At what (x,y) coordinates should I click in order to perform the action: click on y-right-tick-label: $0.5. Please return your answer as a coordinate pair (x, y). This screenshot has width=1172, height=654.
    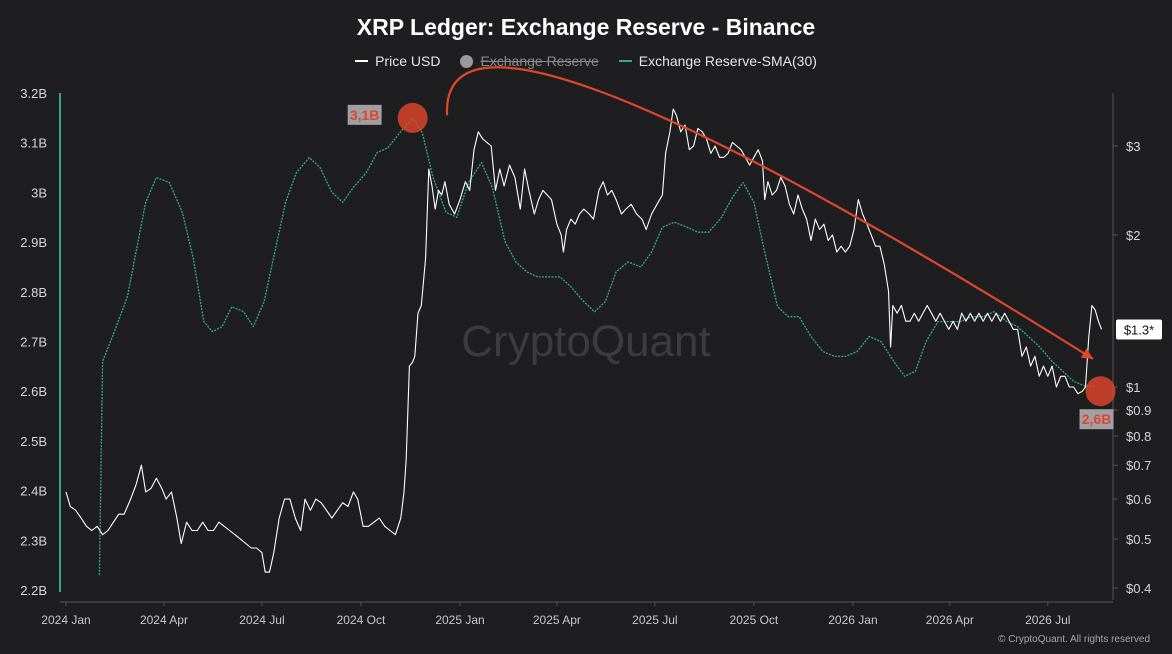
    Looking at the image, I should click on (1138, 539).